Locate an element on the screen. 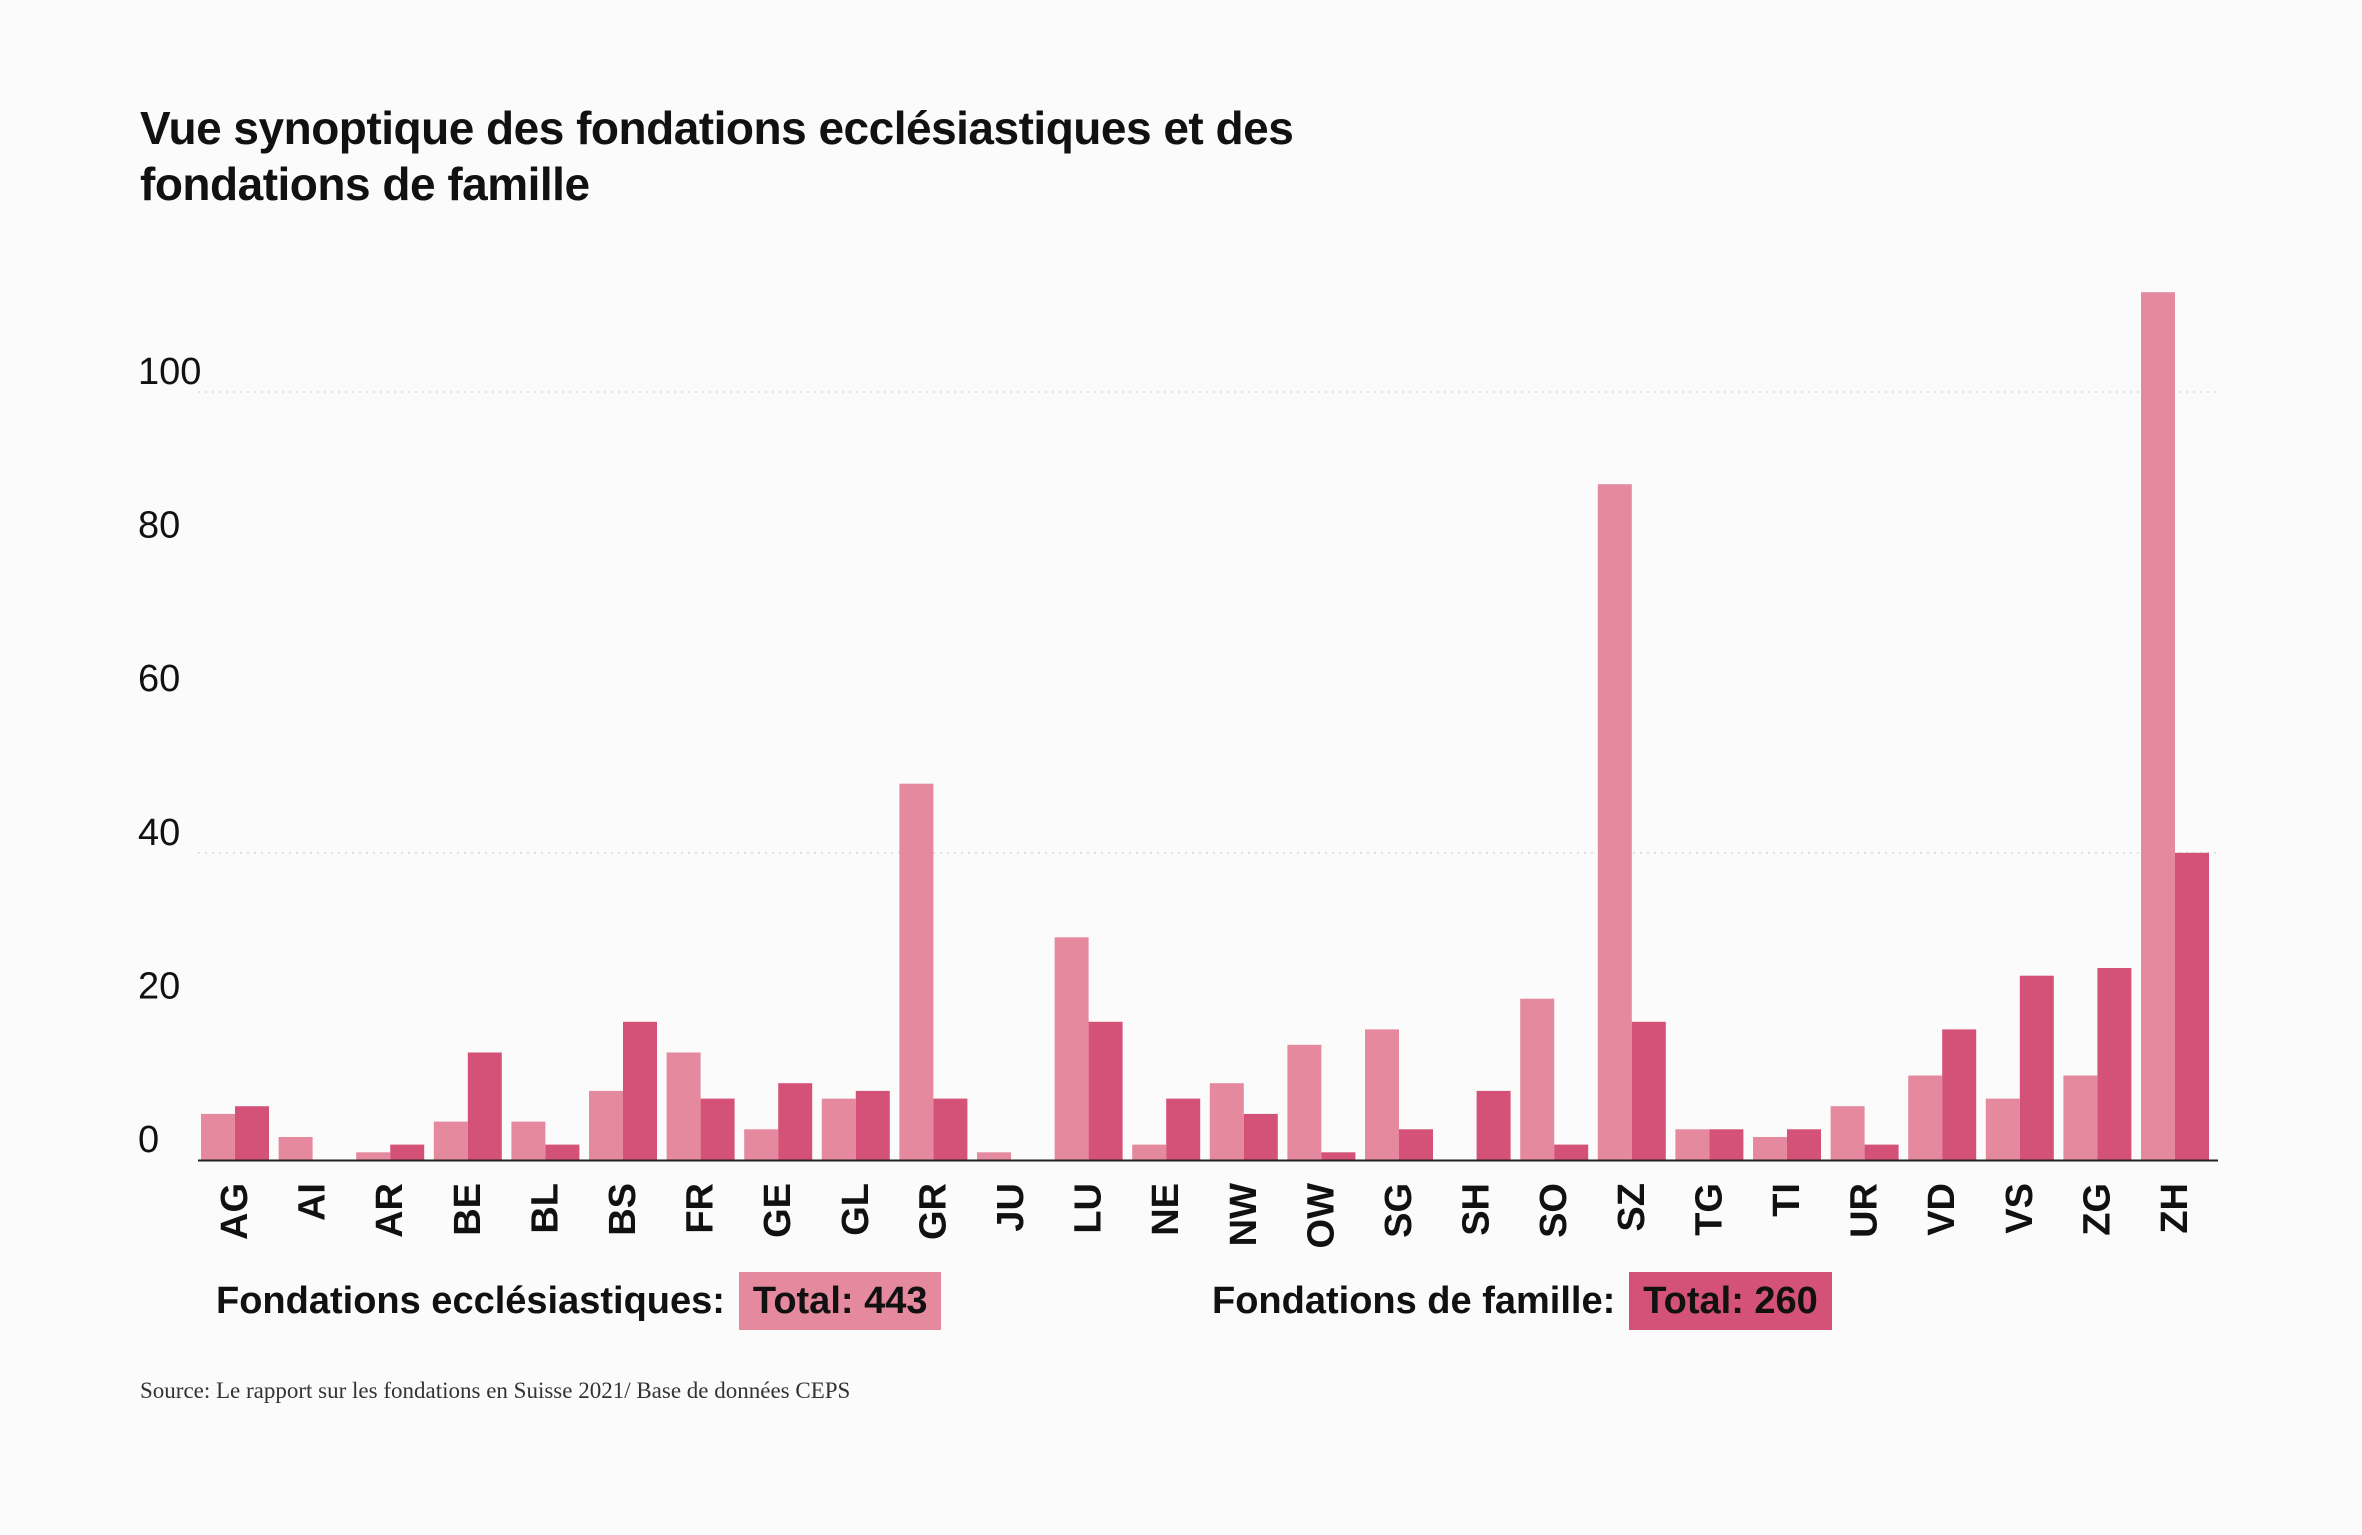 This screenshot has width=2362, height=1535. x-tick-label-vs: VS is located at coordinates (2020, 1208).